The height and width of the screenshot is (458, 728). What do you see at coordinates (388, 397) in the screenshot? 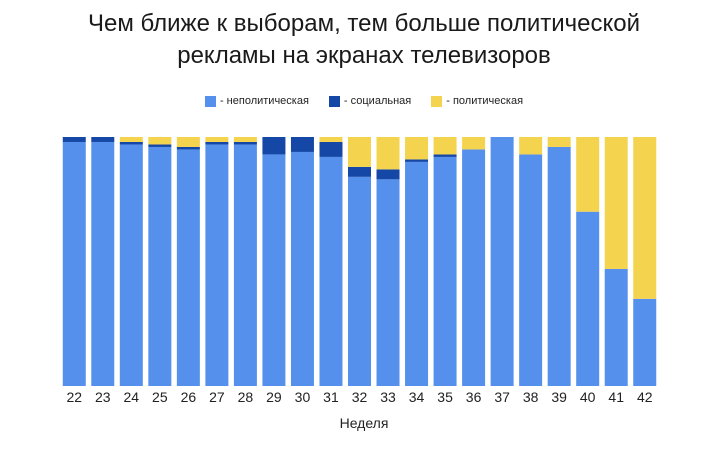
I see `x-tick-label: 33` at bounding box center [388, 397].